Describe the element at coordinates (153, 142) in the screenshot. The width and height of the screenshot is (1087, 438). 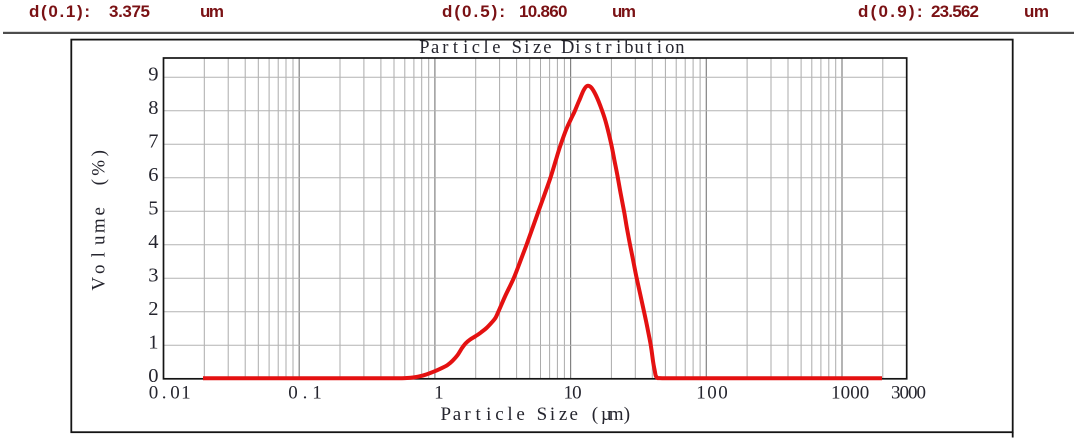
I see `svg-text: 7` at that location.